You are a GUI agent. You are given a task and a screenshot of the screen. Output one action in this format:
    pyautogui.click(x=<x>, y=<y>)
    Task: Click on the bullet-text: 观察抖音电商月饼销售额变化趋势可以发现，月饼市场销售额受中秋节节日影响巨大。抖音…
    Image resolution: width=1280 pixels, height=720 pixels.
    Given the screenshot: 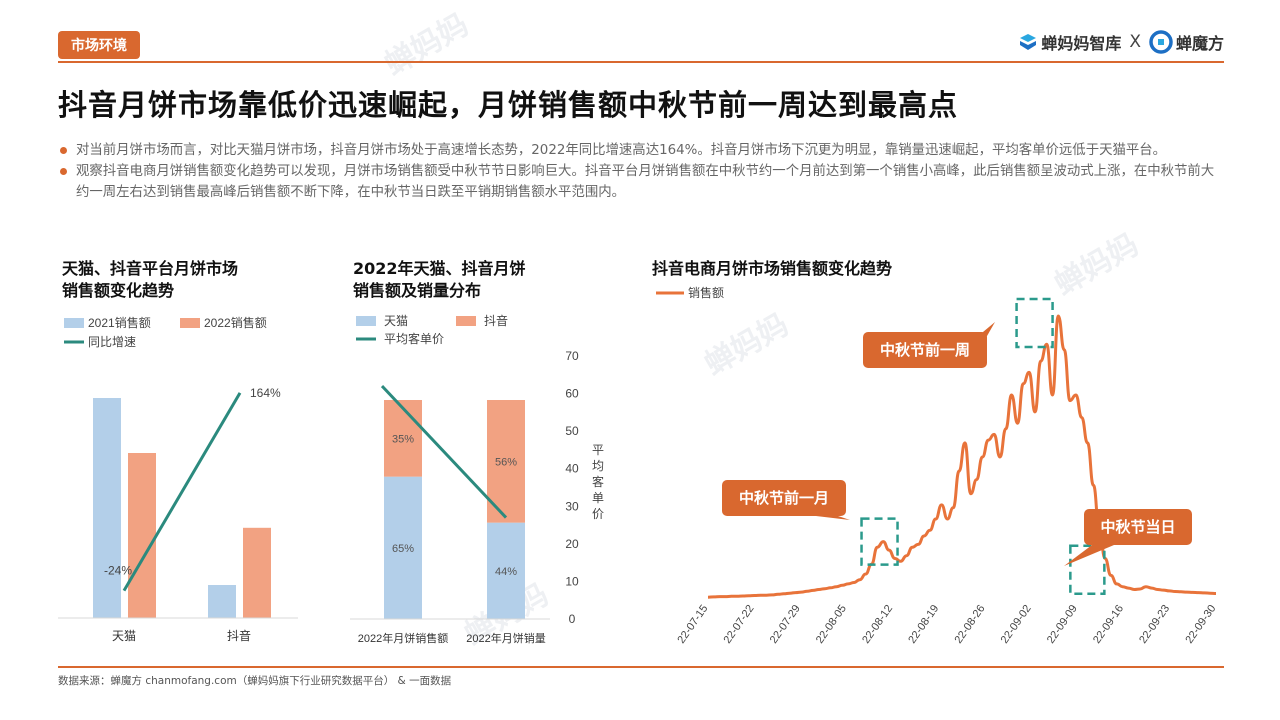 What is the action you would take?
    pyautogui.click(x=645, y=182)
    